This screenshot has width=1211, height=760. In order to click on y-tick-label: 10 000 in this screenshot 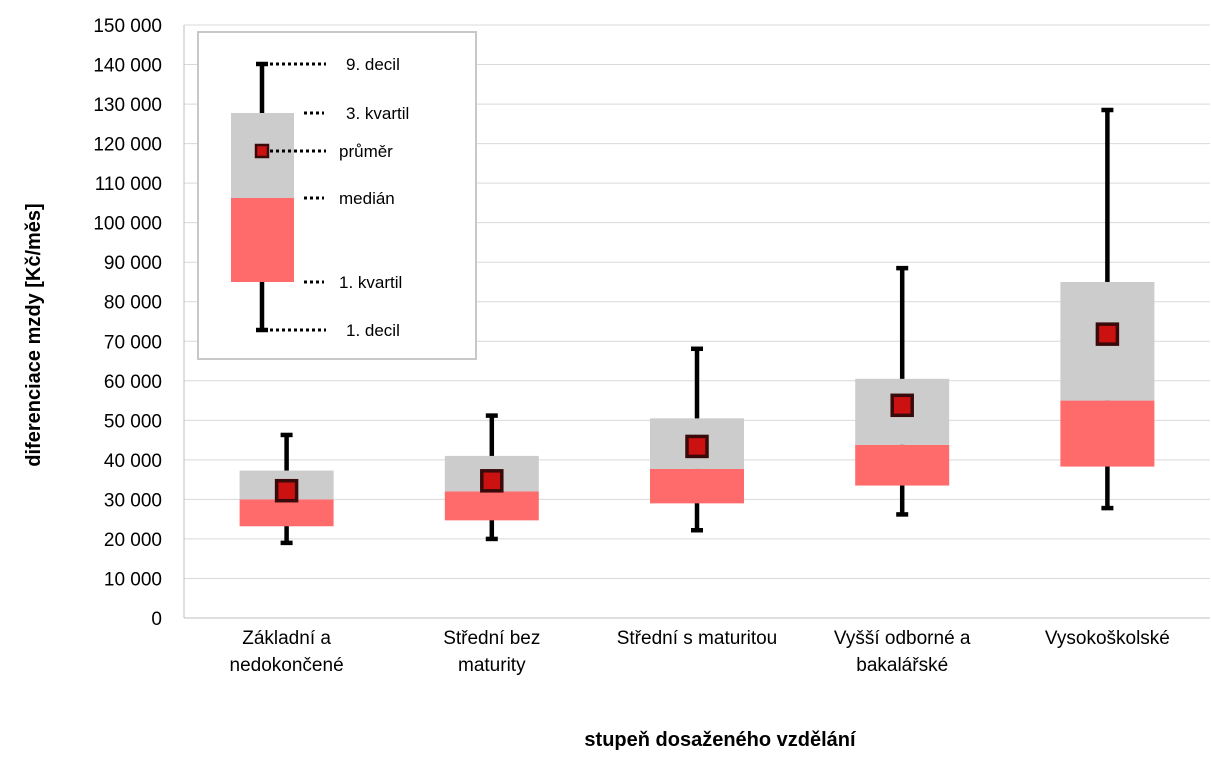, I will do `click(133, 579)`.